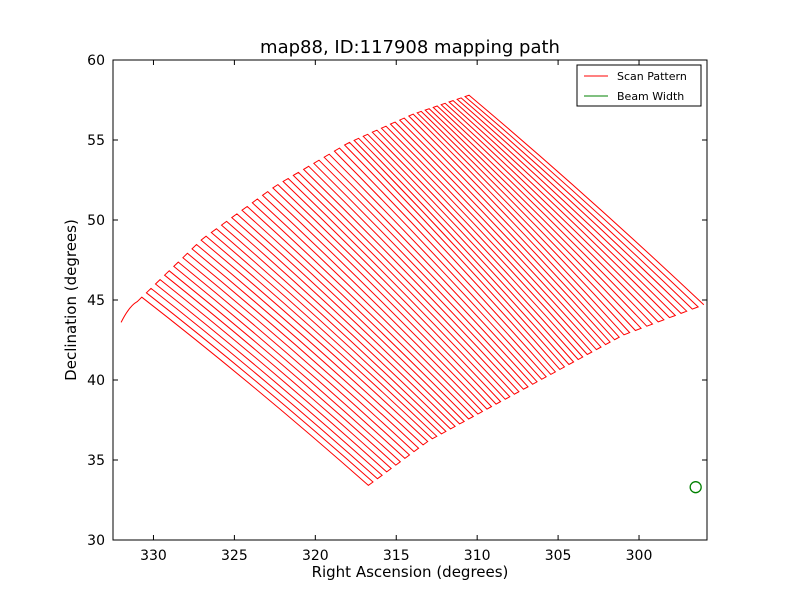  I want to click on x-tick-label: 310, so click(477, 556).